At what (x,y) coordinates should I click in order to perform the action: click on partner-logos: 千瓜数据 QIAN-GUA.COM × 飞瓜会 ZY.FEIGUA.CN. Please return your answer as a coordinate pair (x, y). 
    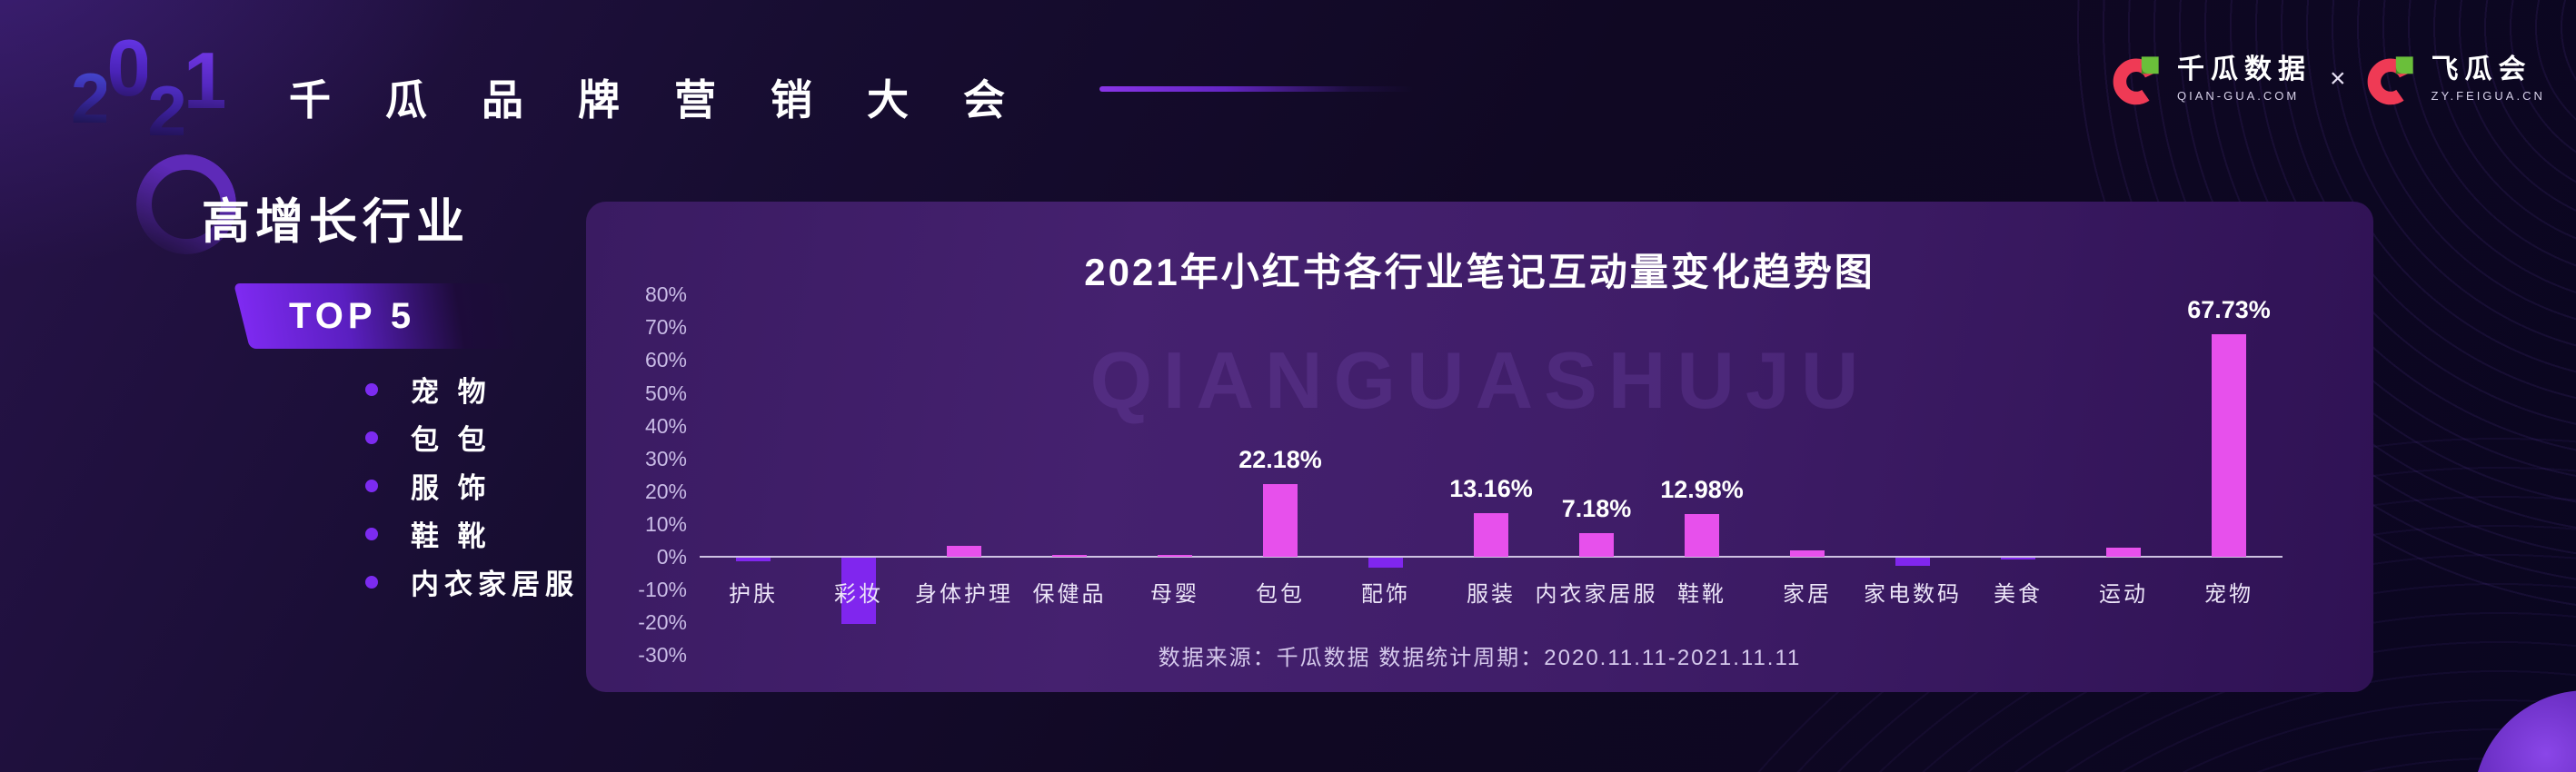
    Looking at the image, I should click on (2327, 79).